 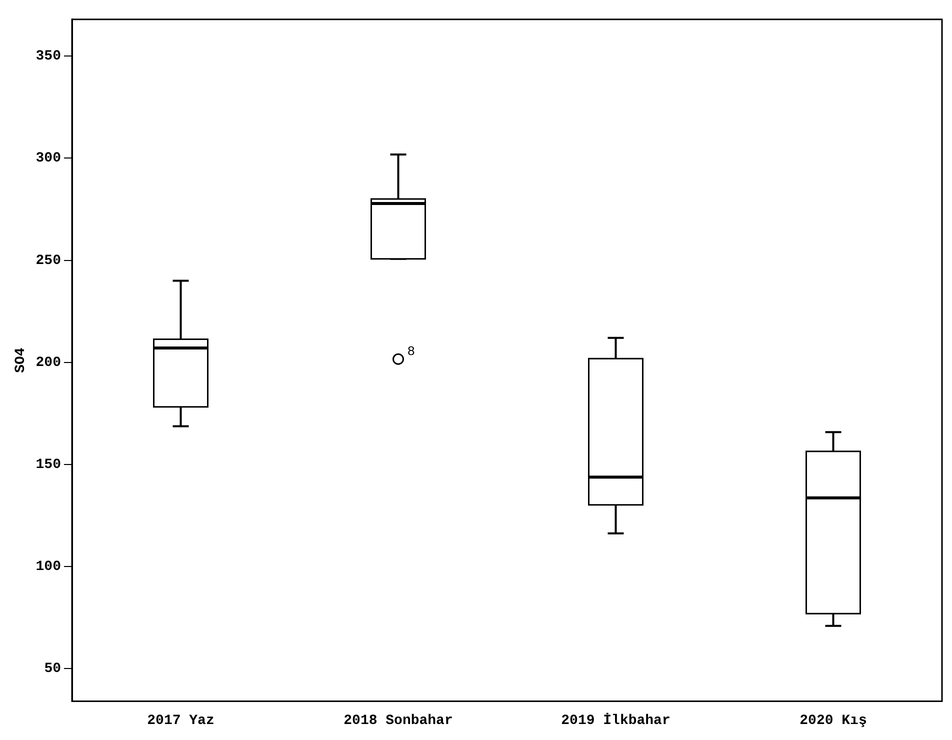 What do you see at coordinates (20, 360) in the screenshot?
I see `y-axis-title: SO4` at bounding box center [20, 360].